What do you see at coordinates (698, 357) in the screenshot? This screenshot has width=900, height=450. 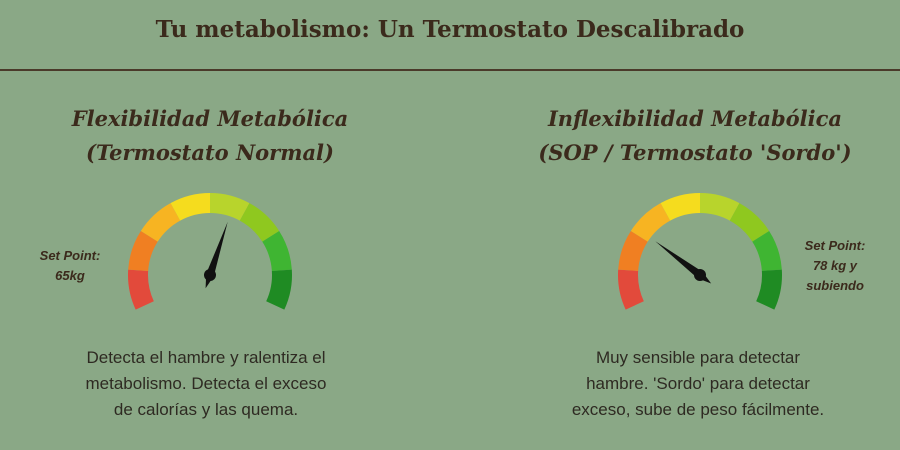 I see `right-description-line1: Muy sensible para detectar` at bounding box center [698, 357].